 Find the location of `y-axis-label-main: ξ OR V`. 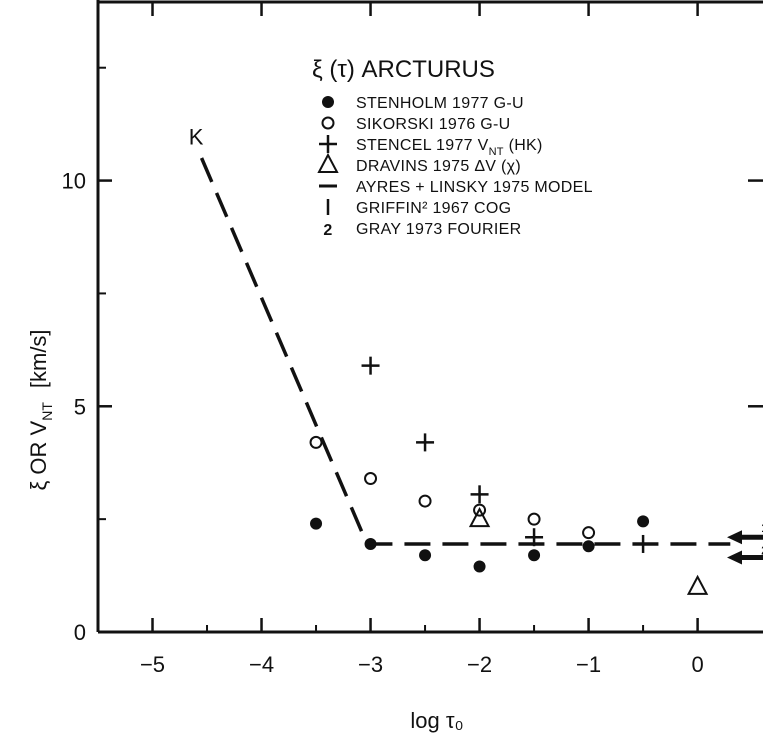

y-axis-label-main: ξ OR V is located at coordinates (38, 455).